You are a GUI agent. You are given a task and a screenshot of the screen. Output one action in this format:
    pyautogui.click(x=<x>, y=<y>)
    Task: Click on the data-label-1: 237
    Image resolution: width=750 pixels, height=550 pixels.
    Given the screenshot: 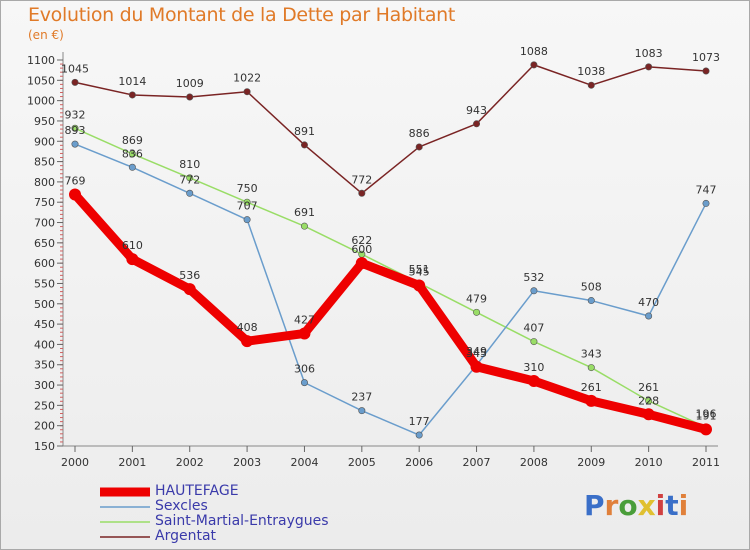 What is the action you would take?
    pyautogui.click(x=361, y=397)
    